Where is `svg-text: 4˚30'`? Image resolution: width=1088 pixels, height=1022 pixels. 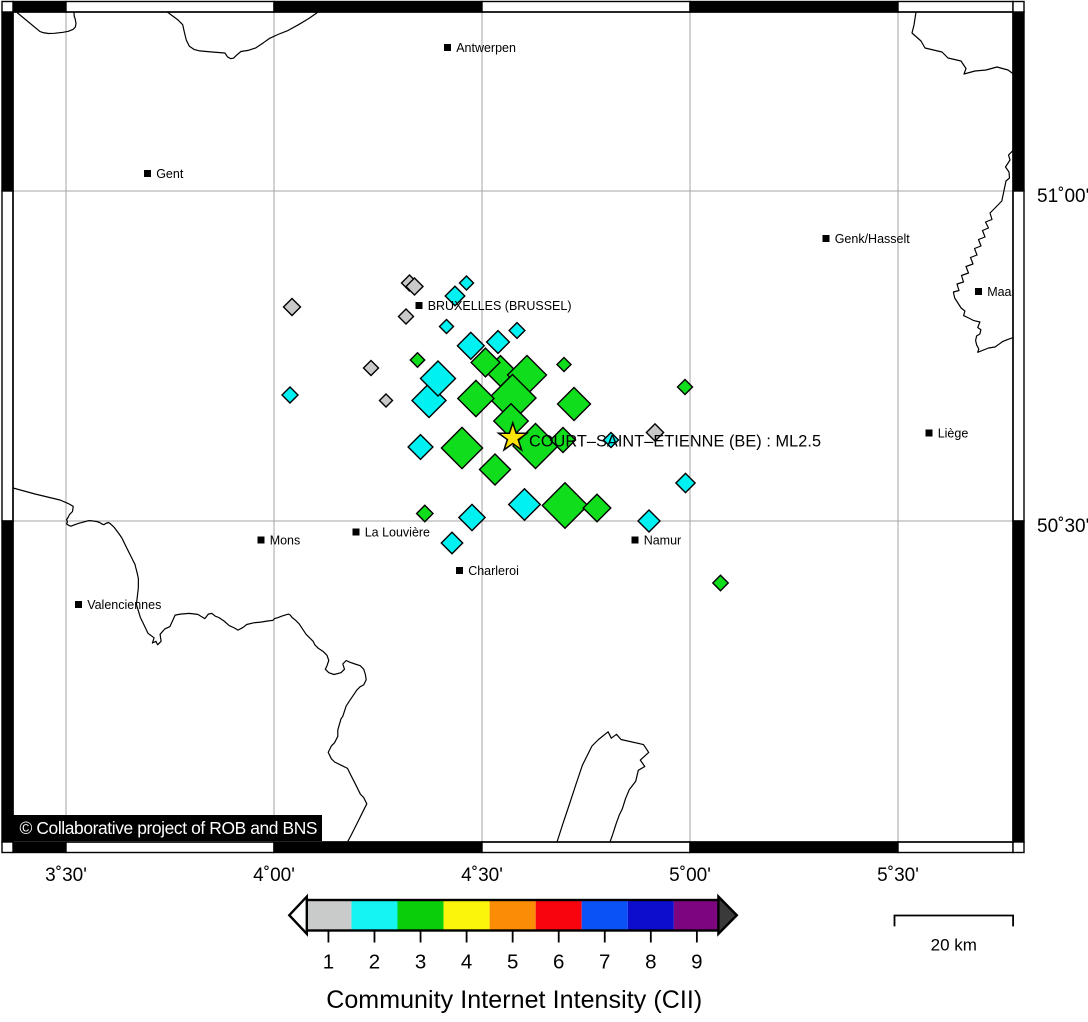
svg-text: 4˚30' is located at coordinates (482, 875).